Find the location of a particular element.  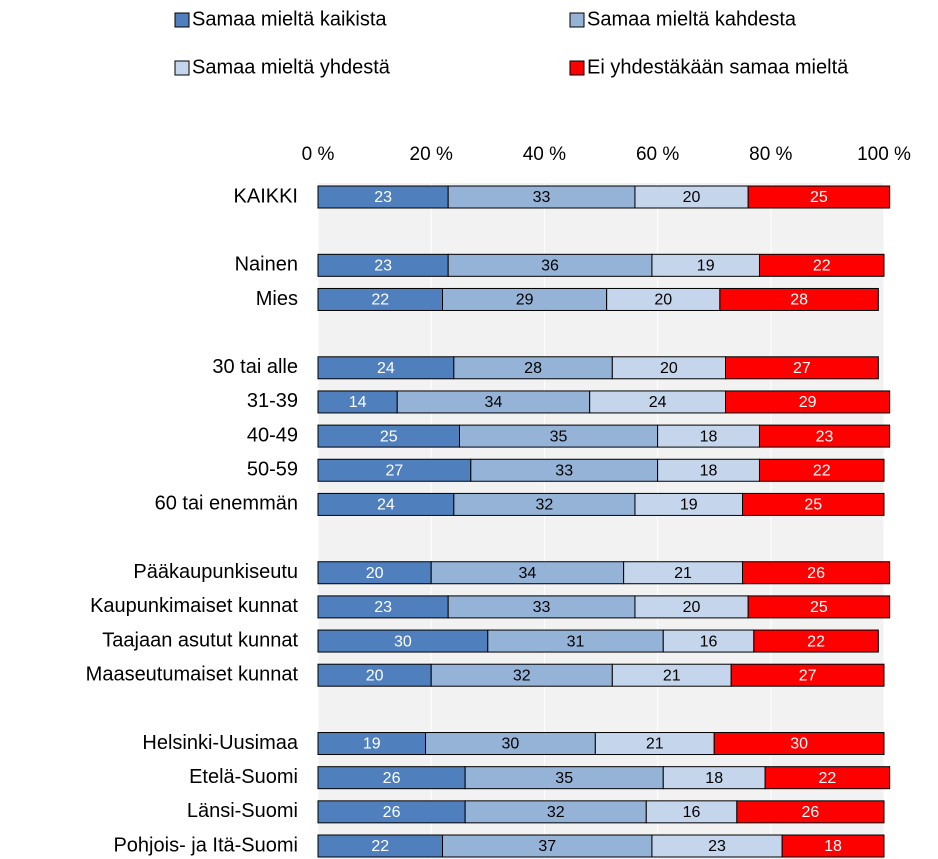

data-label: 14 is located at coordinates (358, 402).